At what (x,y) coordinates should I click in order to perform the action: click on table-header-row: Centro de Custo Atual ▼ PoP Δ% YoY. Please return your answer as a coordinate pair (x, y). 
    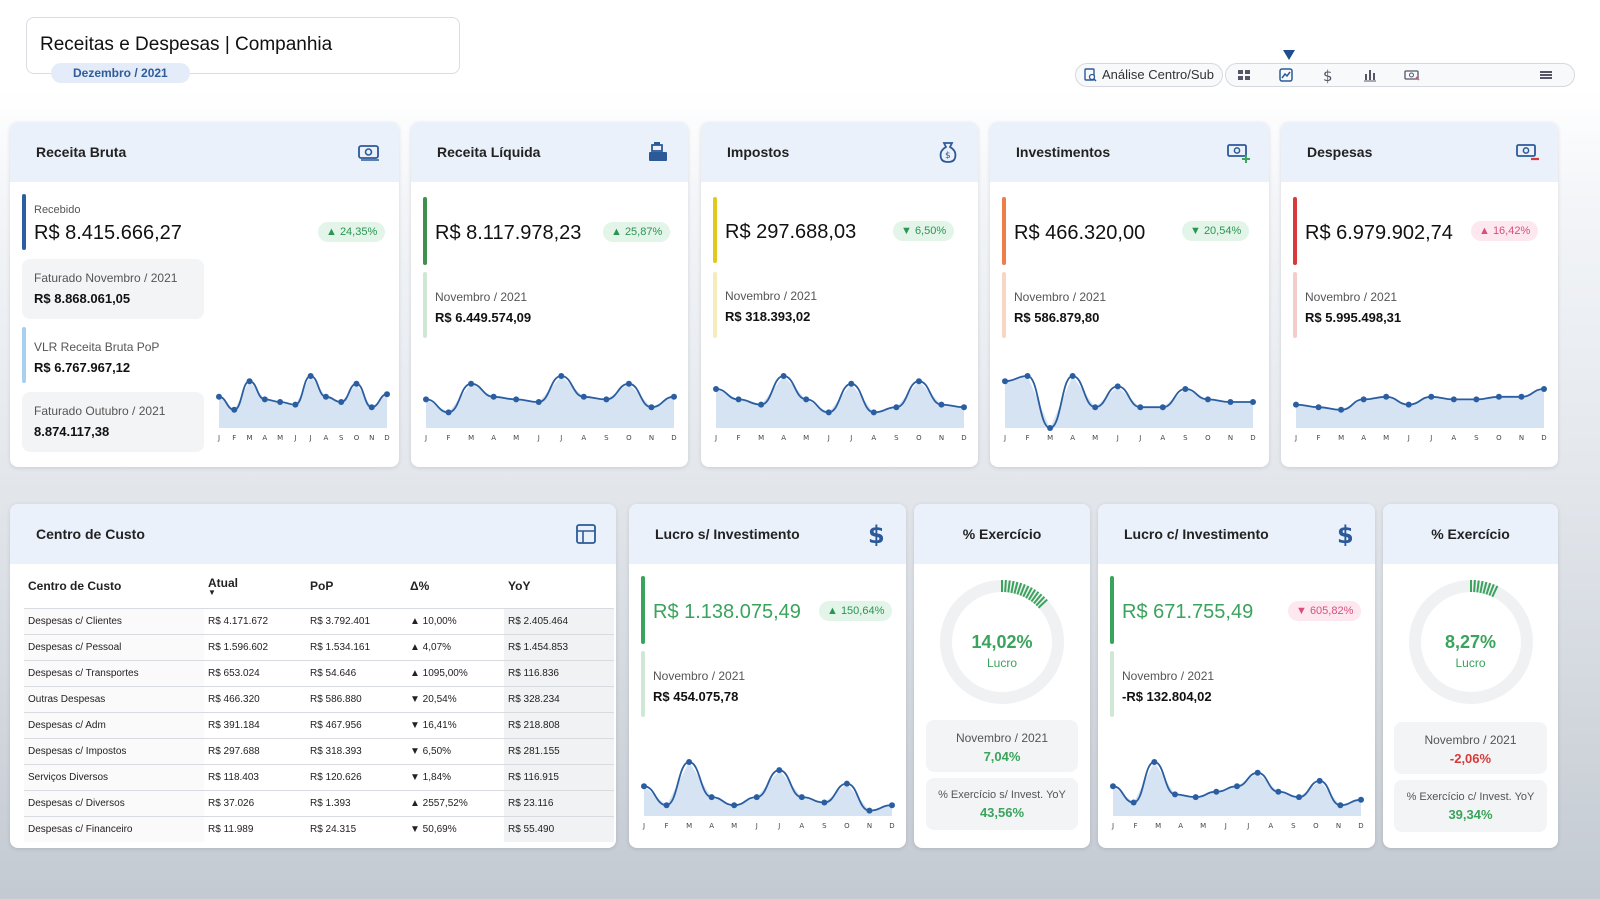
    Looking at the image, I should click on (319, 587).